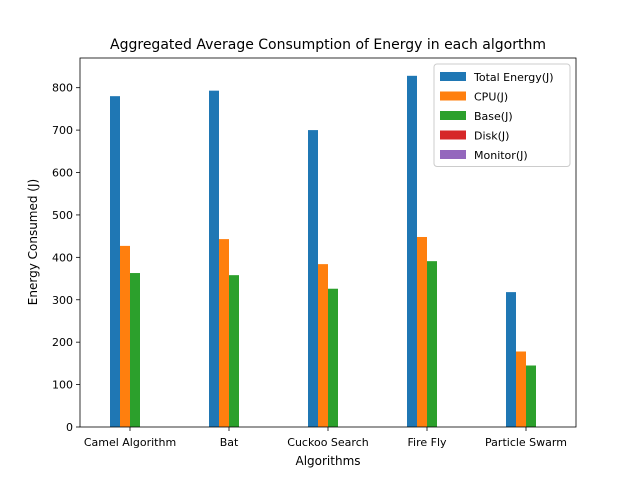 The height and width of the screenshot is (480, 640). Describe the element at coordinates (62, 385) in the screenshot. I see `y-tick-label: 100` at that location.